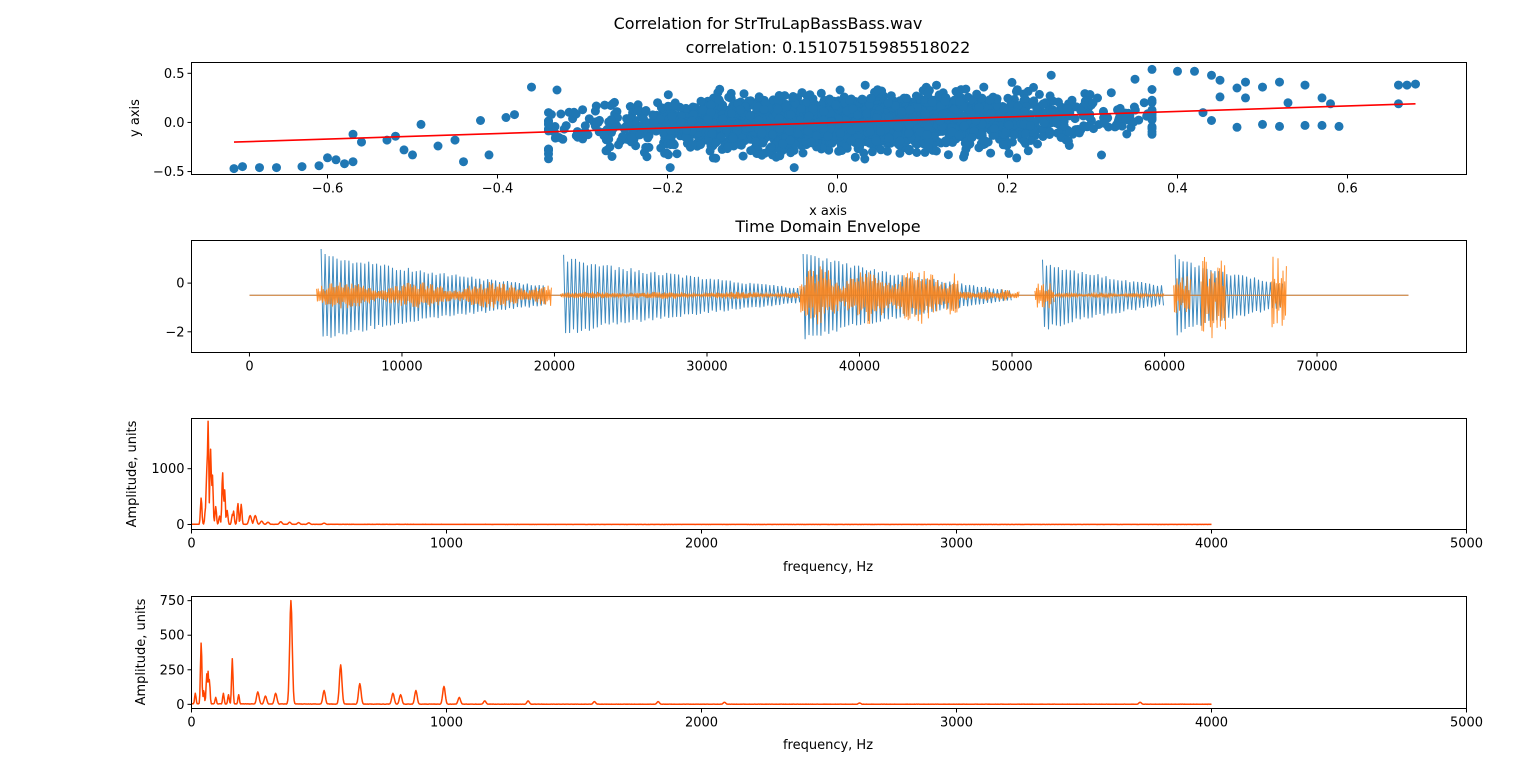 This screenshot has width=1536, height=762. I want to click on y-tick-label: 1000, so click(167, 469).